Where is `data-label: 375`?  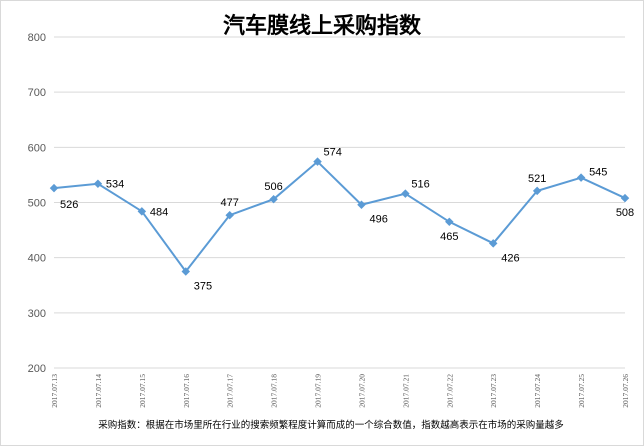 data-label: 375 is located at coordinates (203, 286).